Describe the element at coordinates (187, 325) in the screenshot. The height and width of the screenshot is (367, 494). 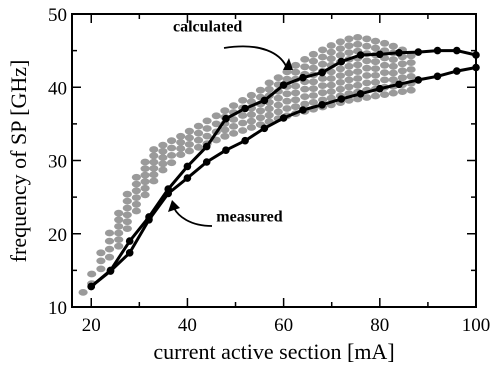
I see `x-tick-label: 40` at that location.